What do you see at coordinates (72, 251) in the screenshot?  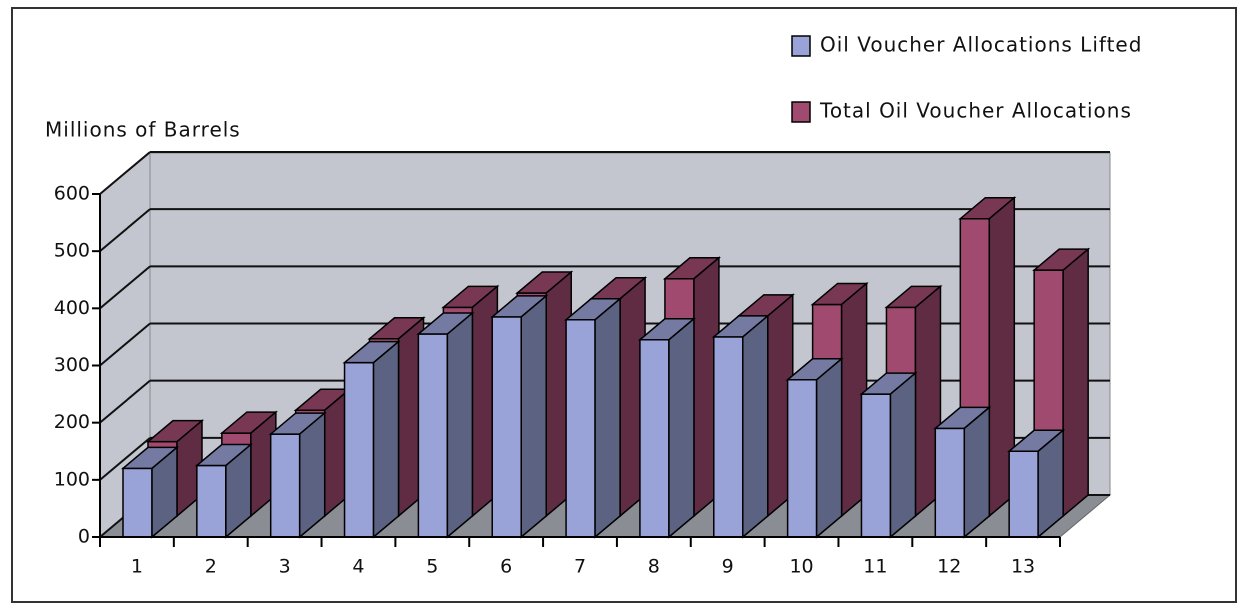 I see `y-tick-label: 500` at bounding box center [72, 251].